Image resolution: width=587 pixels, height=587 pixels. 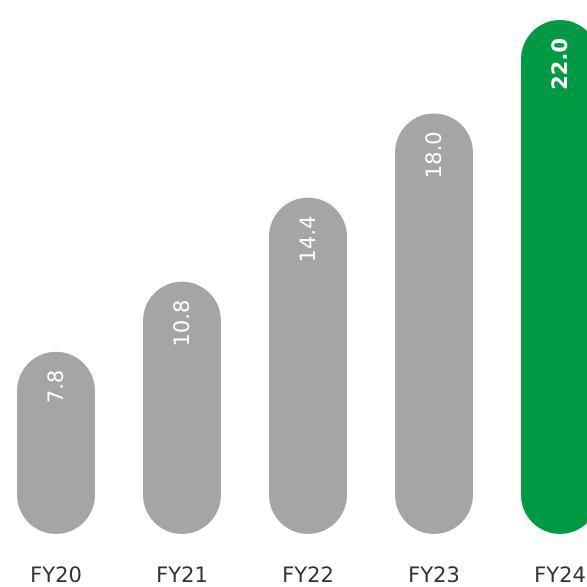 I want to click on value-label-fy21: 10.8, so click(x=182, y=323).